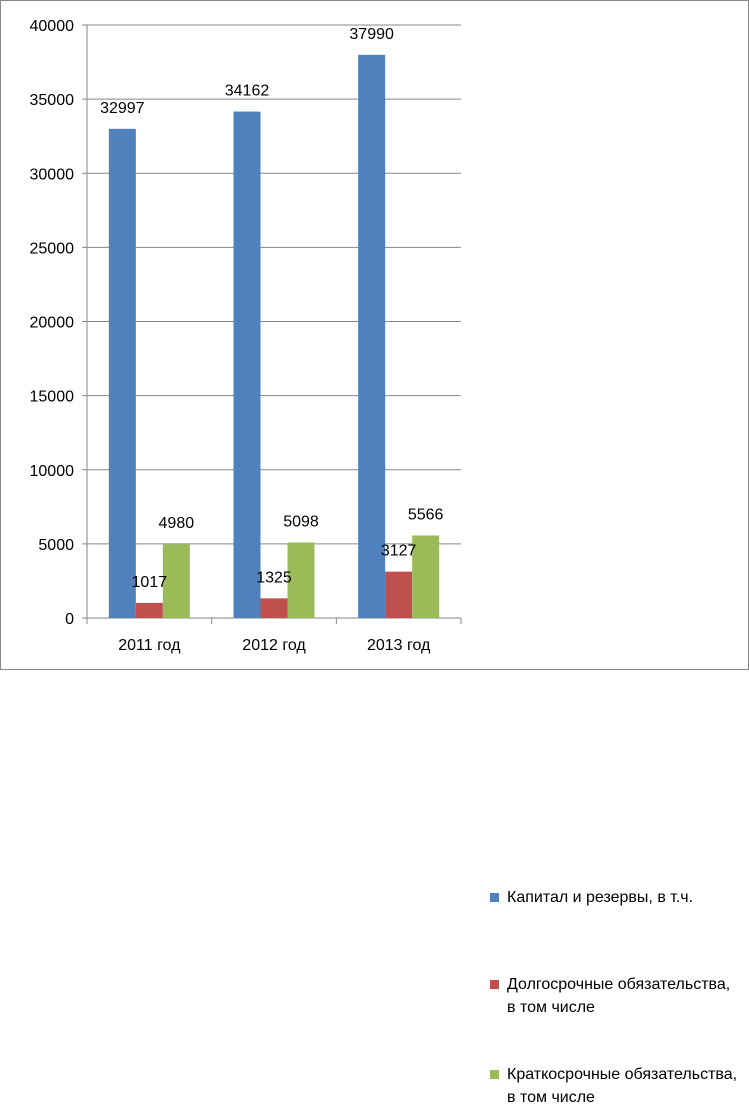  Describe the element at coordinates (619, 996) in the screenshot. I see `legend-label-long-term: Долгосрочные обязательства, в том числе` at that location.